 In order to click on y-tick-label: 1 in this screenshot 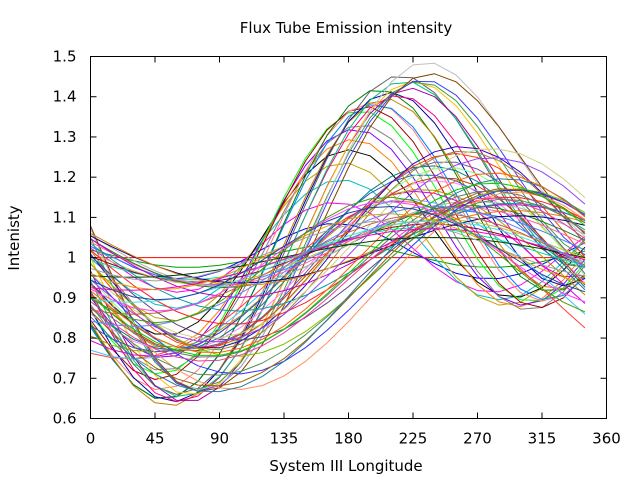, I will do `click(72, 258)`.